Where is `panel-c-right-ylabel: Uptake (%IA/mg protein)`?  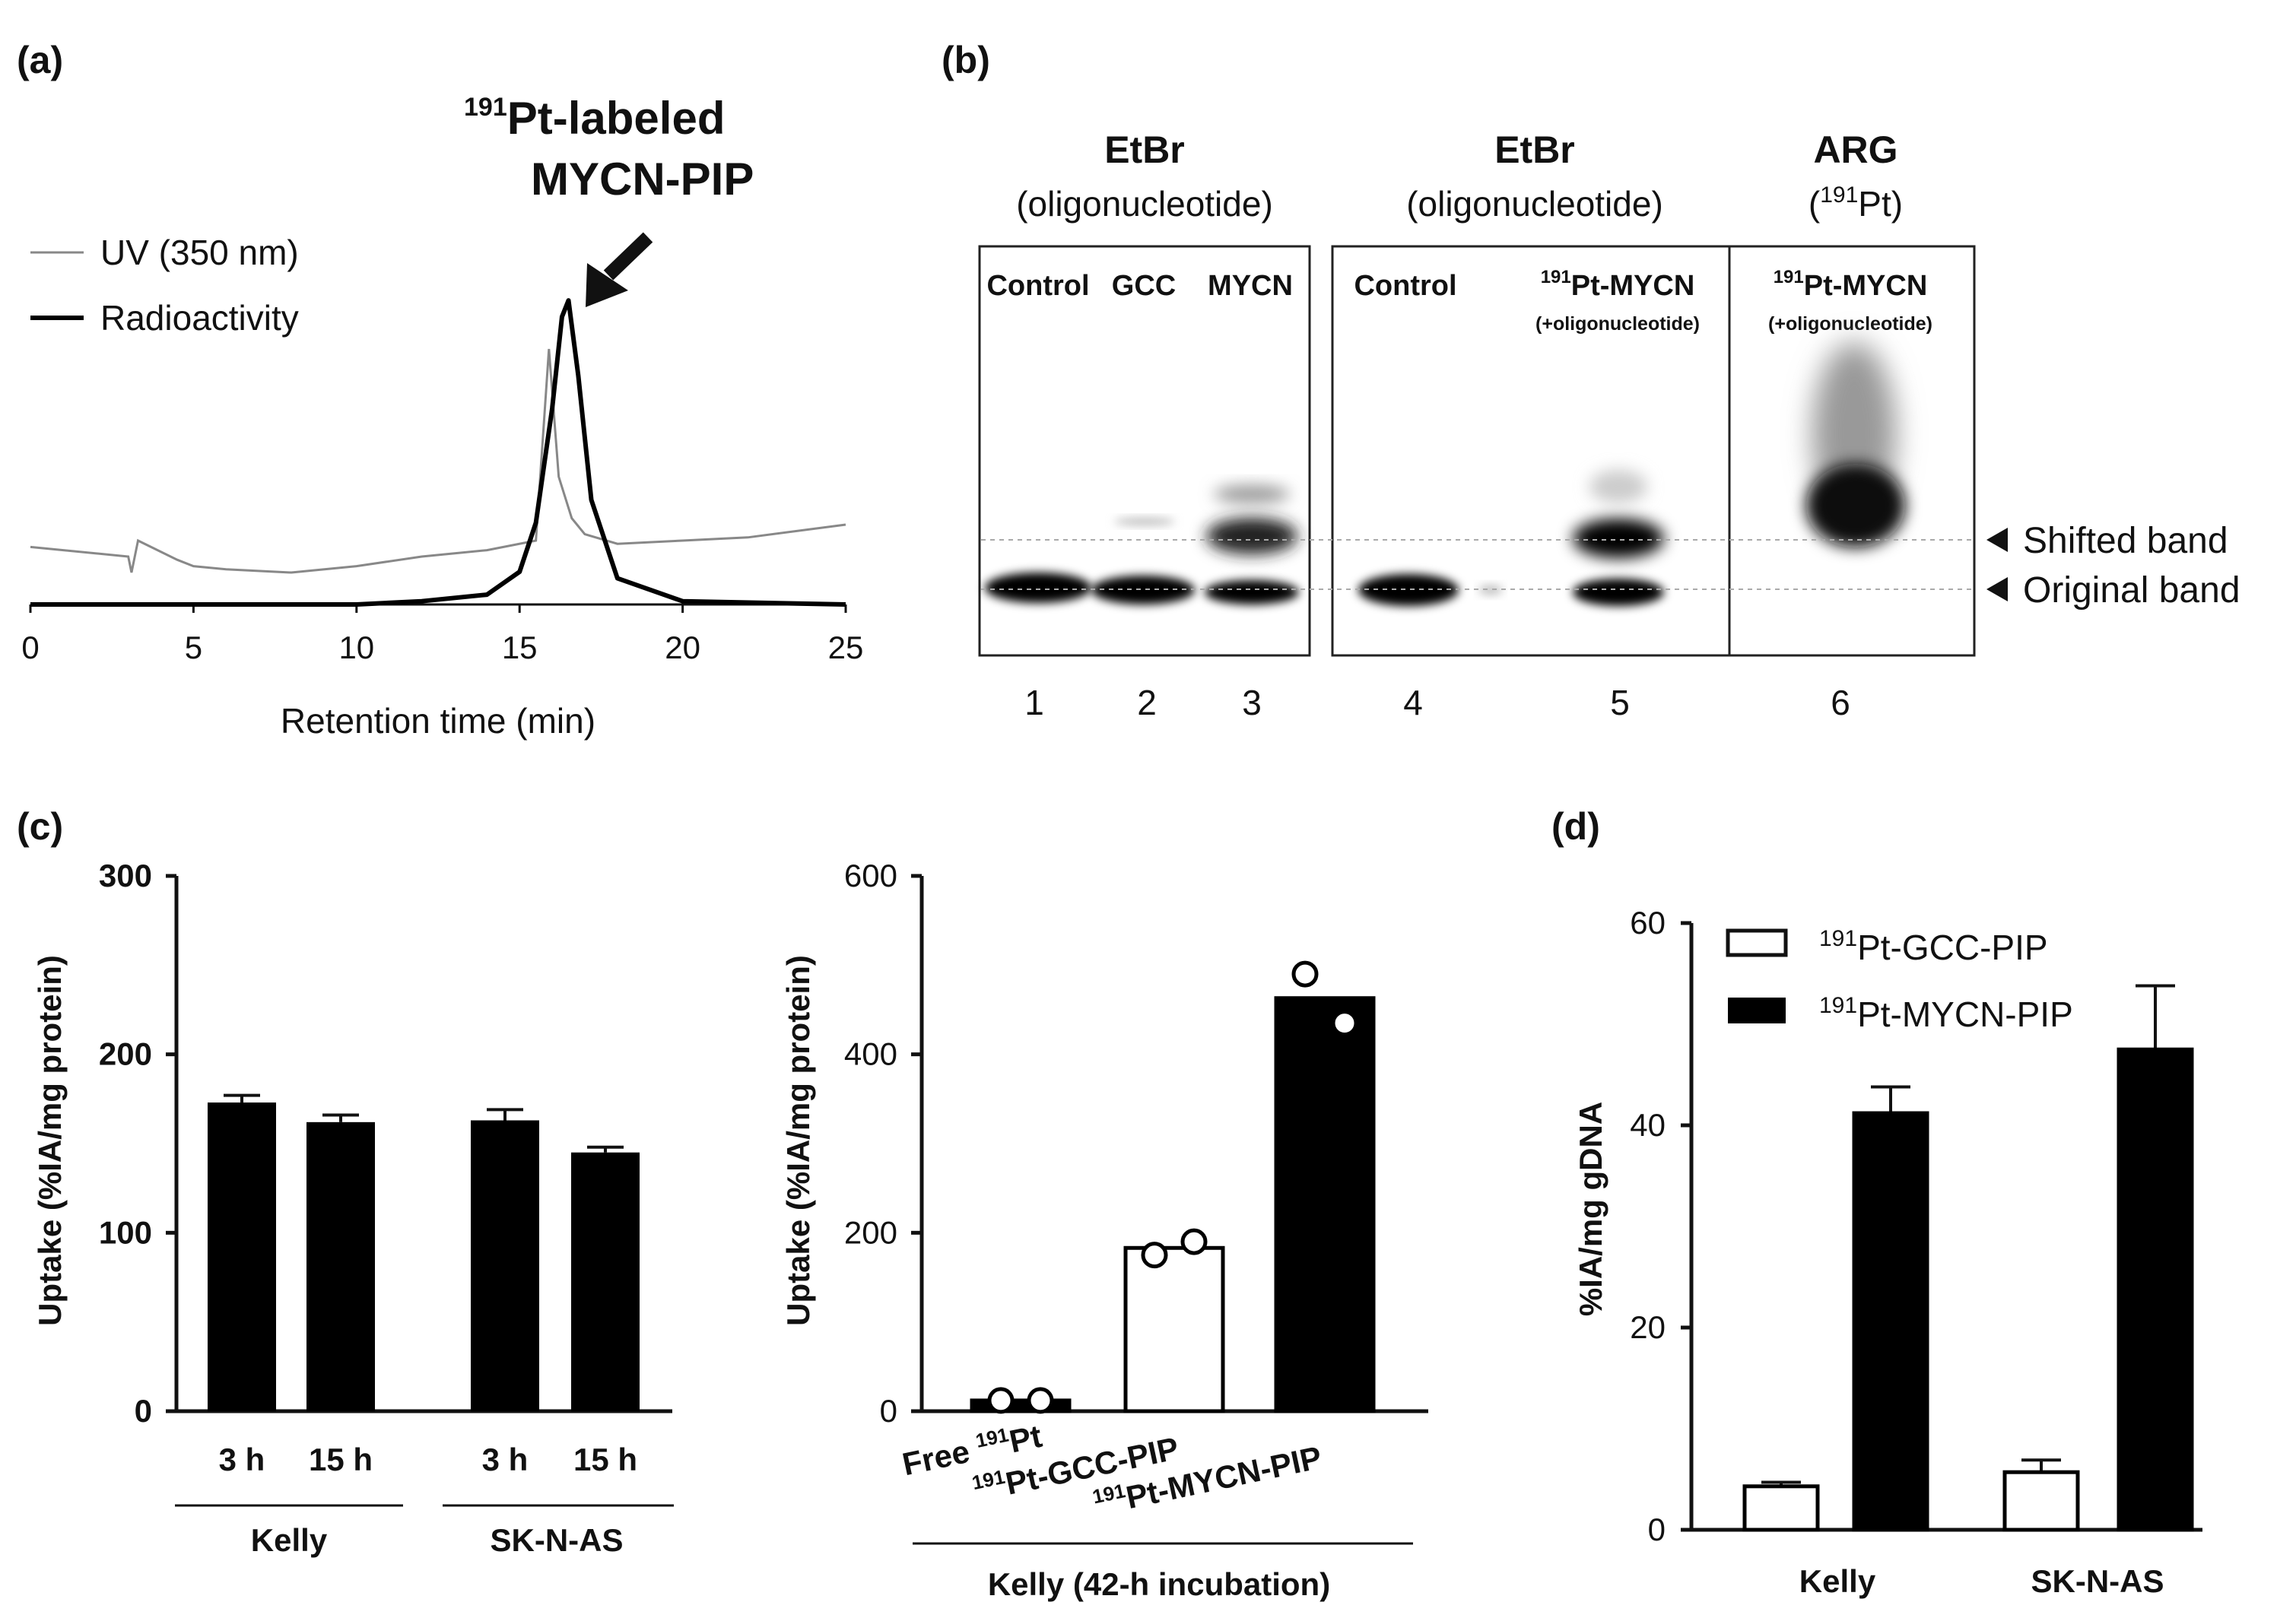
panel-c-right-ylabel: Uptake (%IA/mg protein) is located at coordinates (798, 1140).